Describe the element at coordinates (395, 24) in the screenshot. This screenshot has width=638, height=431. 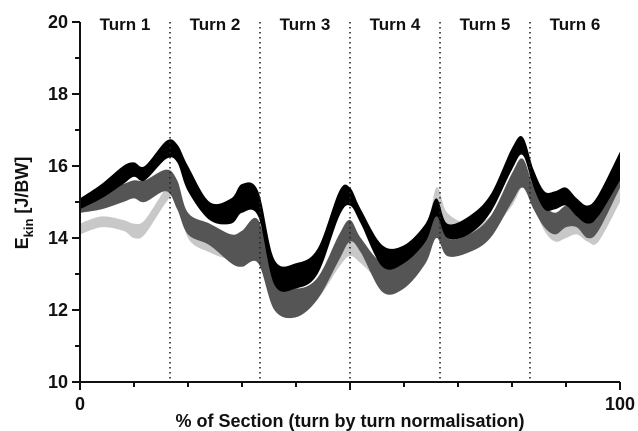
I see `turn-label-4: Turn 4` at that location.